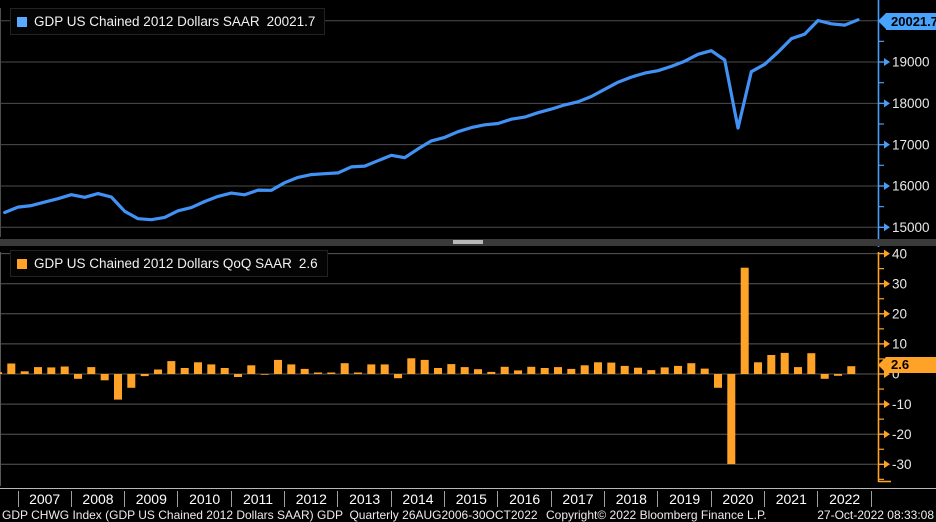 The width and height of the screenshot is (936, 522). Describe the element at coordinates (685, 499) in the screenshot. I see `x-axis-year-label: 2019` at that location.